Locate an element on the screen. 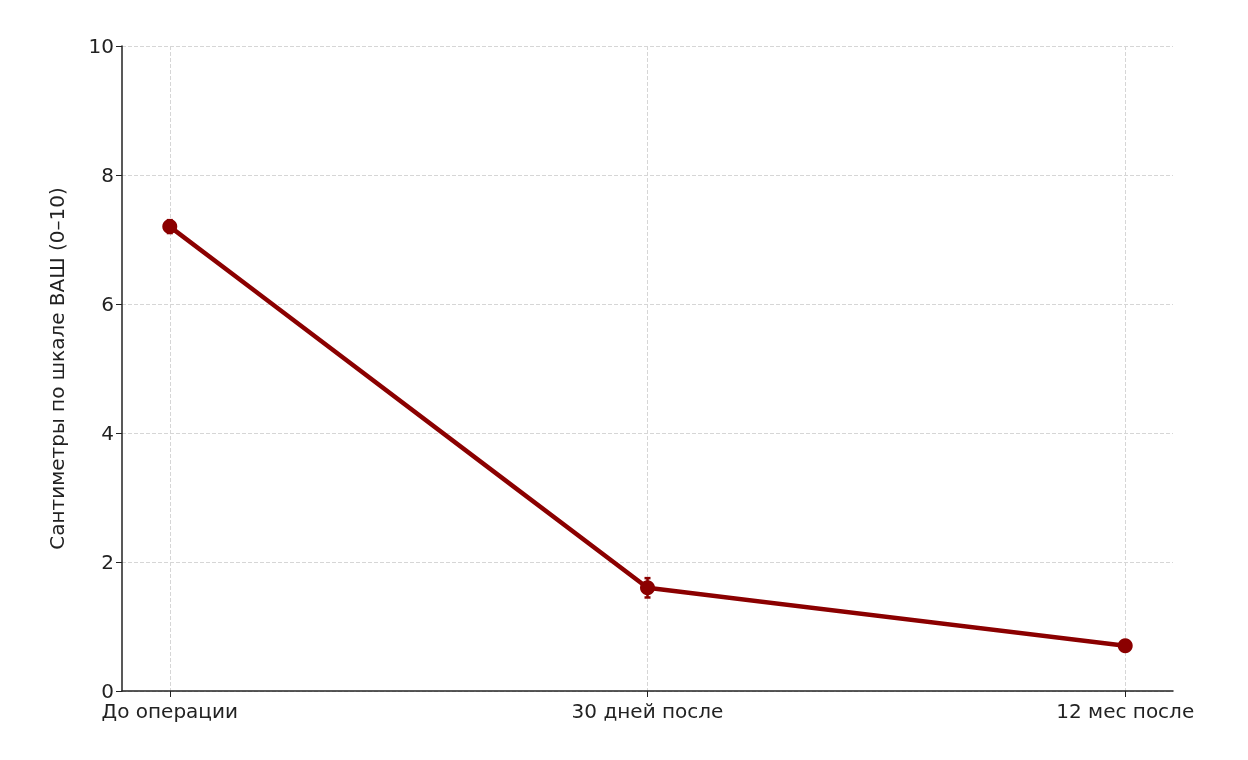 Image resolution: width=1248 pixels, height=760 pixels. y-tick-label: 6 is located at coordinates (107, 304).